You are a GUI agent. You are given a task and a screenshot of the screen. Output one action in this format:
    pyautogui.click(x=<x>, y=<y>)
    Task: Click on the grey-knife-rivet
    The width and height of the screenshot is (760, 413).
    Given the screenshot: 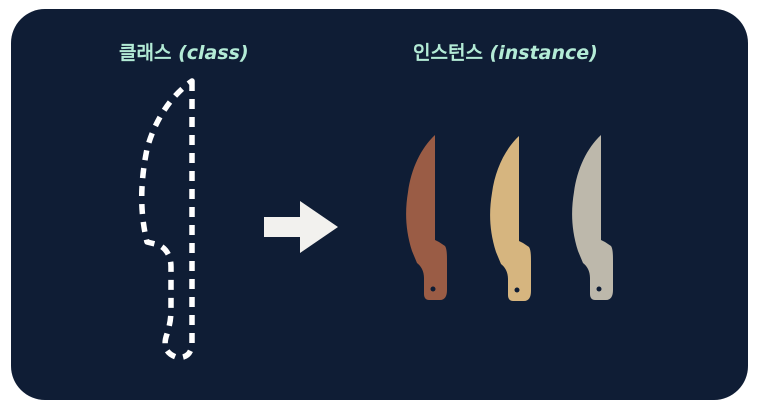 What is the action you would take?
    pyautogui.click(x=599, y=289)
    